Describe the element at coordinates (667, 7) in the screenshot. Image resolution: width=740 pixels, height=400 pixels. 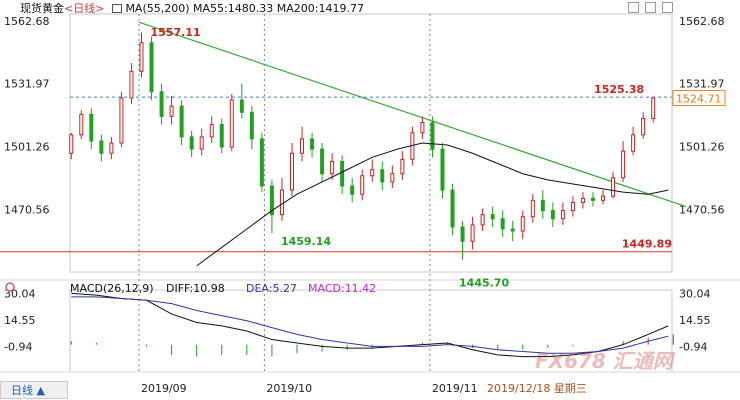
I see `close-icon` at that location.